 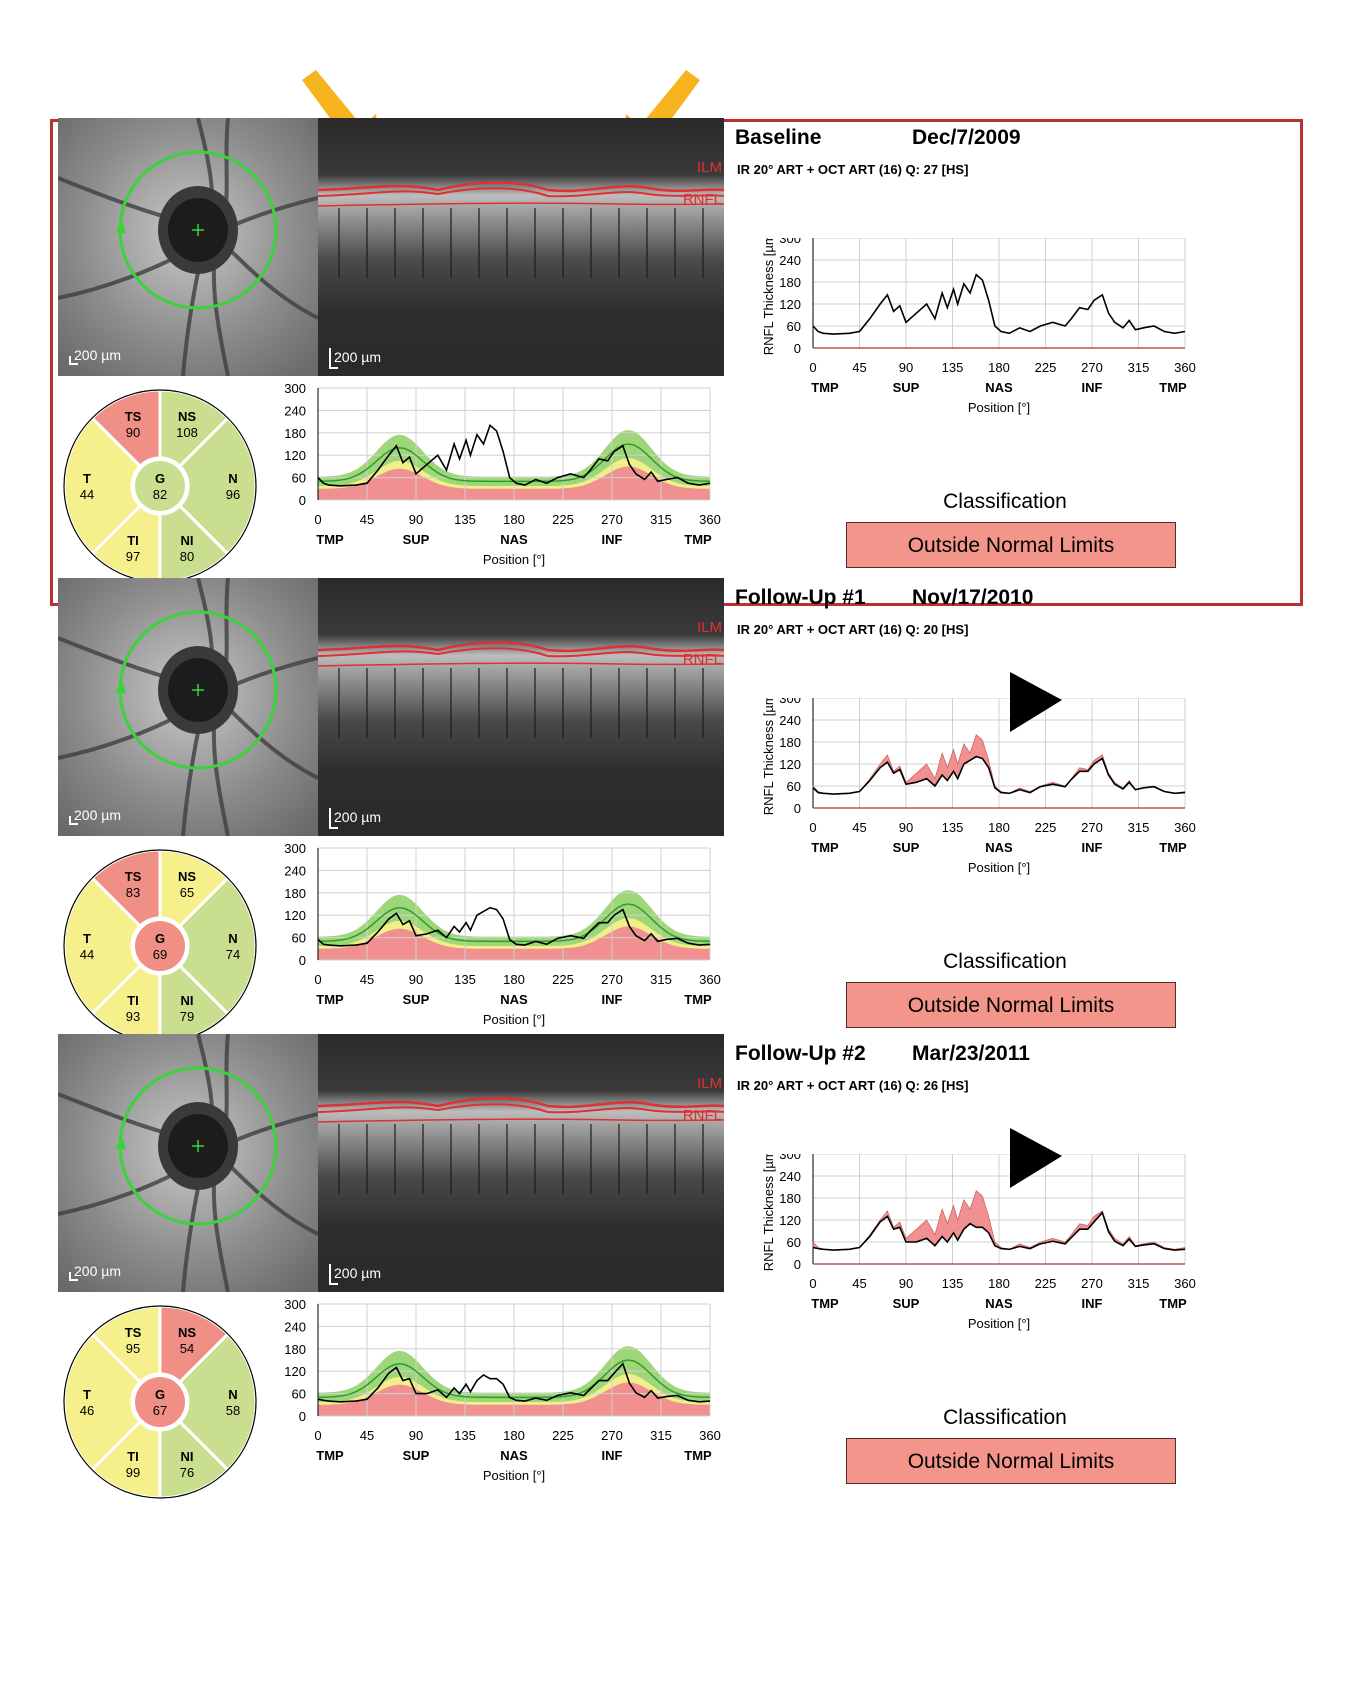 I want to click on bscan-panel: ILM RNFL 200 µm, so click(x=521, y=1163).